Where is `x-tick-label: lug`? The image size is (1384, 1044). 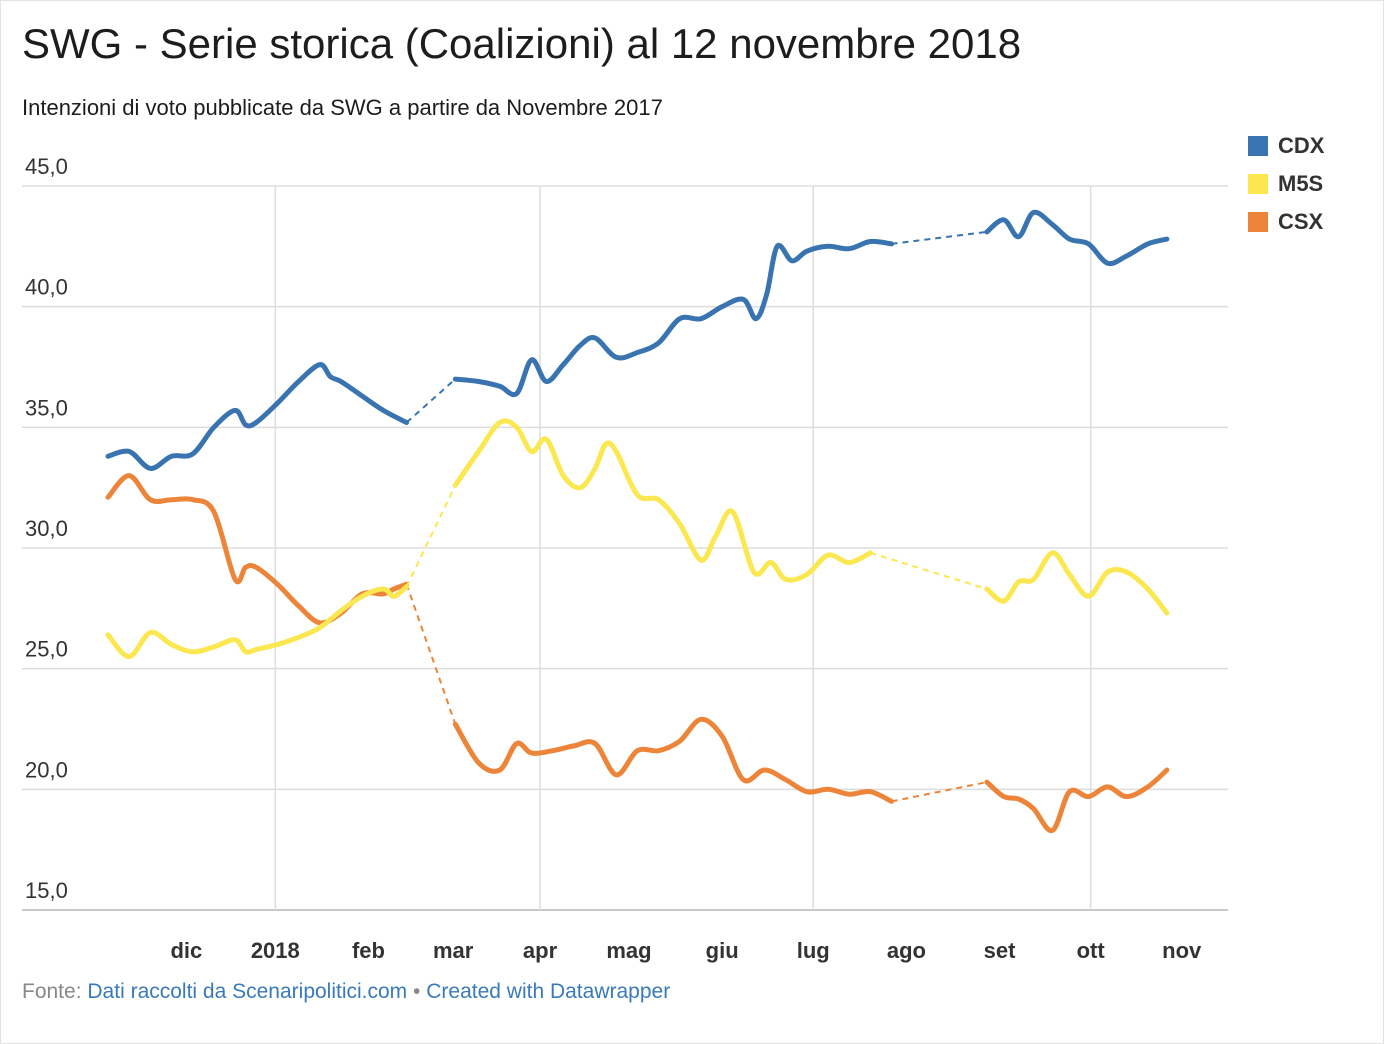
x-tick-label: lug is located at coordinates (813, 950).